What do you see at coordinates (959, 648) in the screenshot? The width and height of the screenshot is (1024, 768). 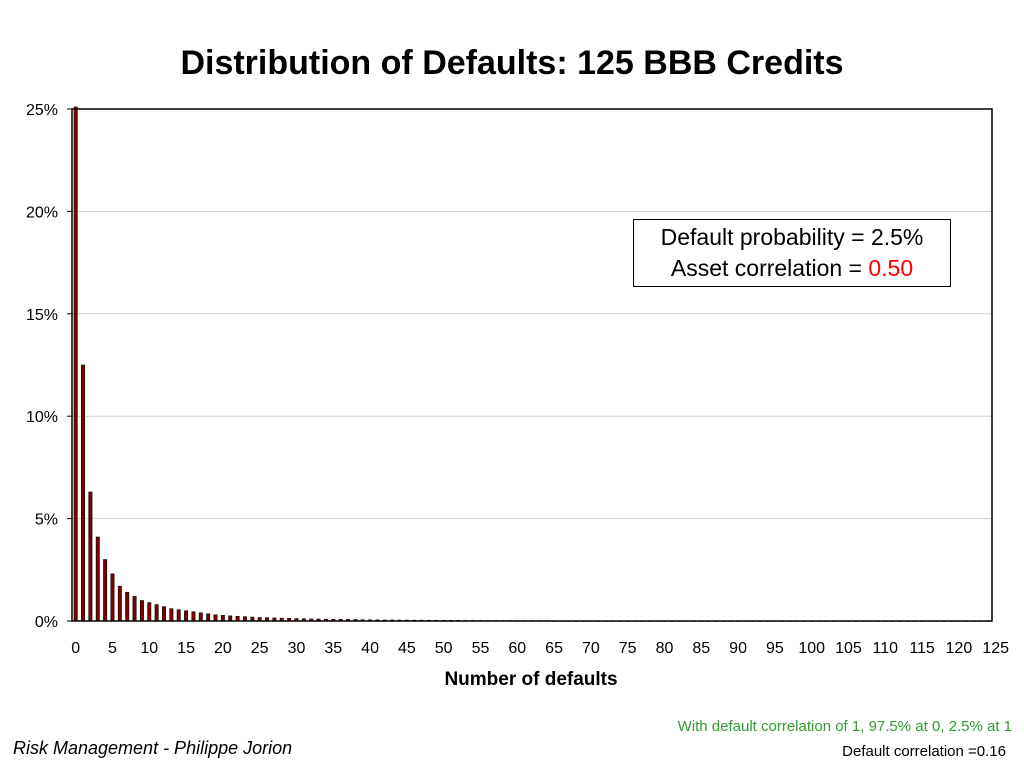 I see `x-tick-label: 120` at bounding box center [959, 648].